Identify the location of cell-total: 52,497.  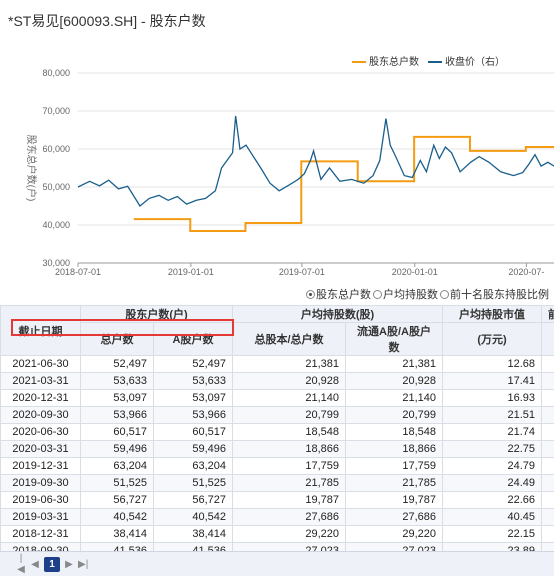
(117, 364).